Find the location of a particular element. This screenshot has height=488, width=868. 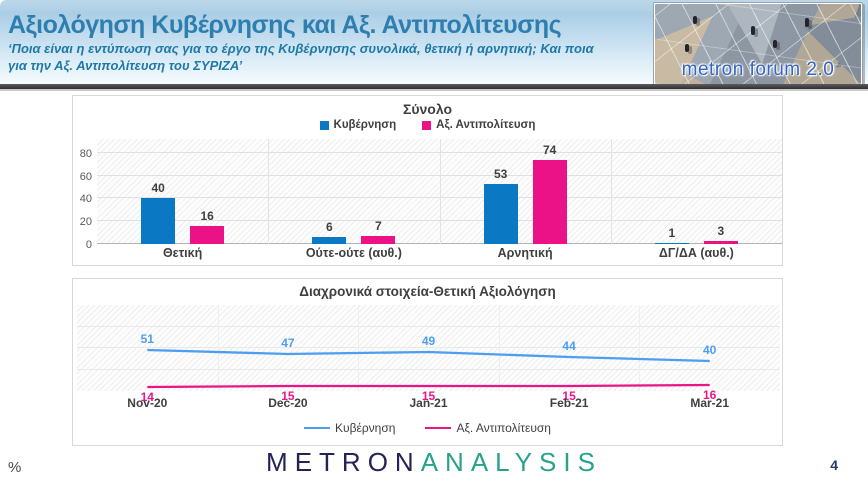

bar-opposition: 74 is located at coordinates (549, 193).